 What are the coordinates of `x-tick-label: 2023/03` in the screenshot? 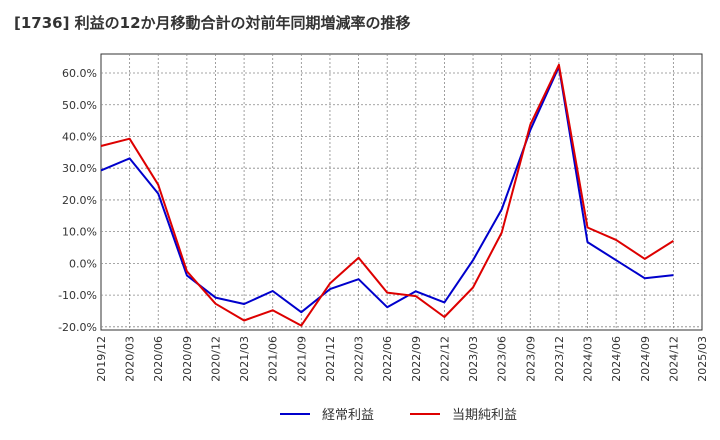 It's located at (473, 359).